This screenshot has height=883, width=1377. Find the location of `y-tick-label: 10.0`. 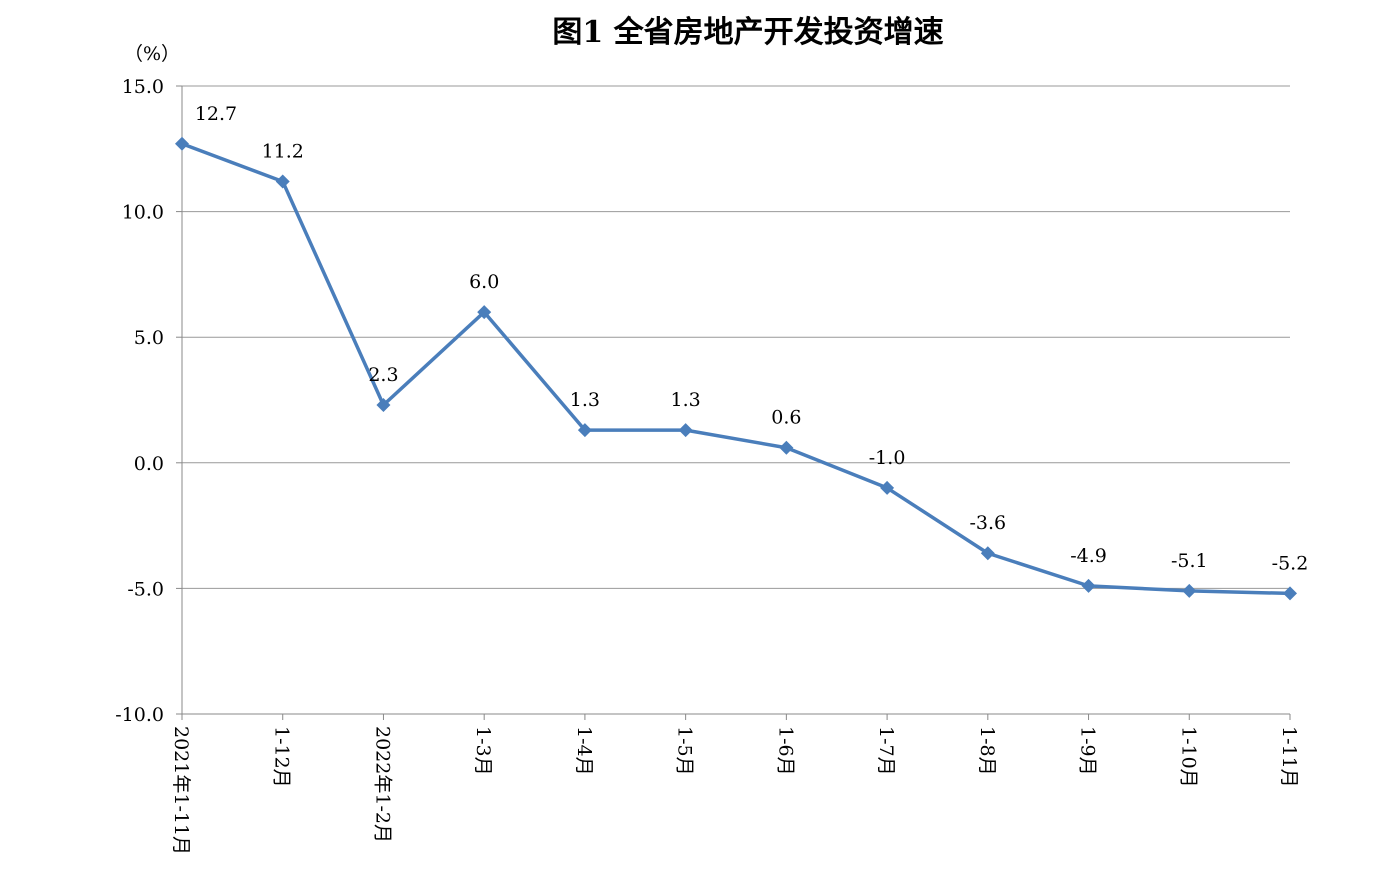

y-tick-label: 10.0 is located at coordinates (143, 213).